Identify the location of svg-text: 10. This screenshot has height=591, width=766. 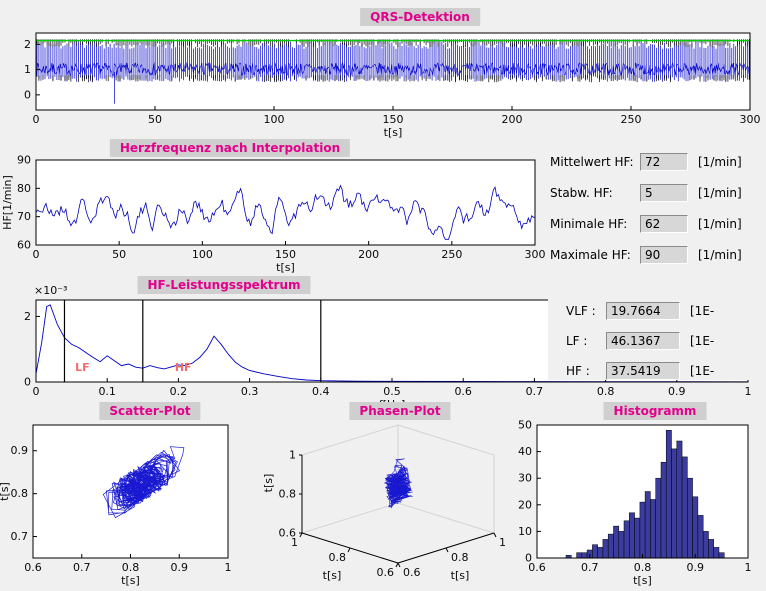
(525, 531).